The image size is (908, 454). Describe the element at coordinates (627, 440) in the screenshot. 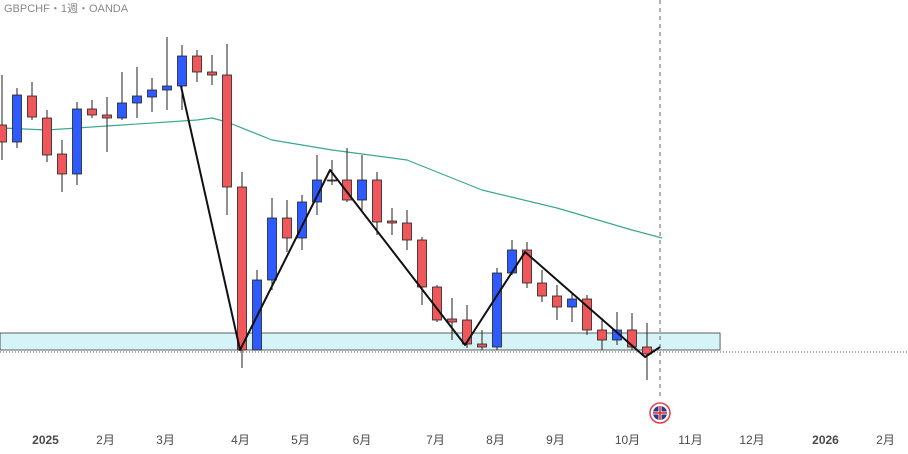

I see `x-tick-label: 10月` at that location.